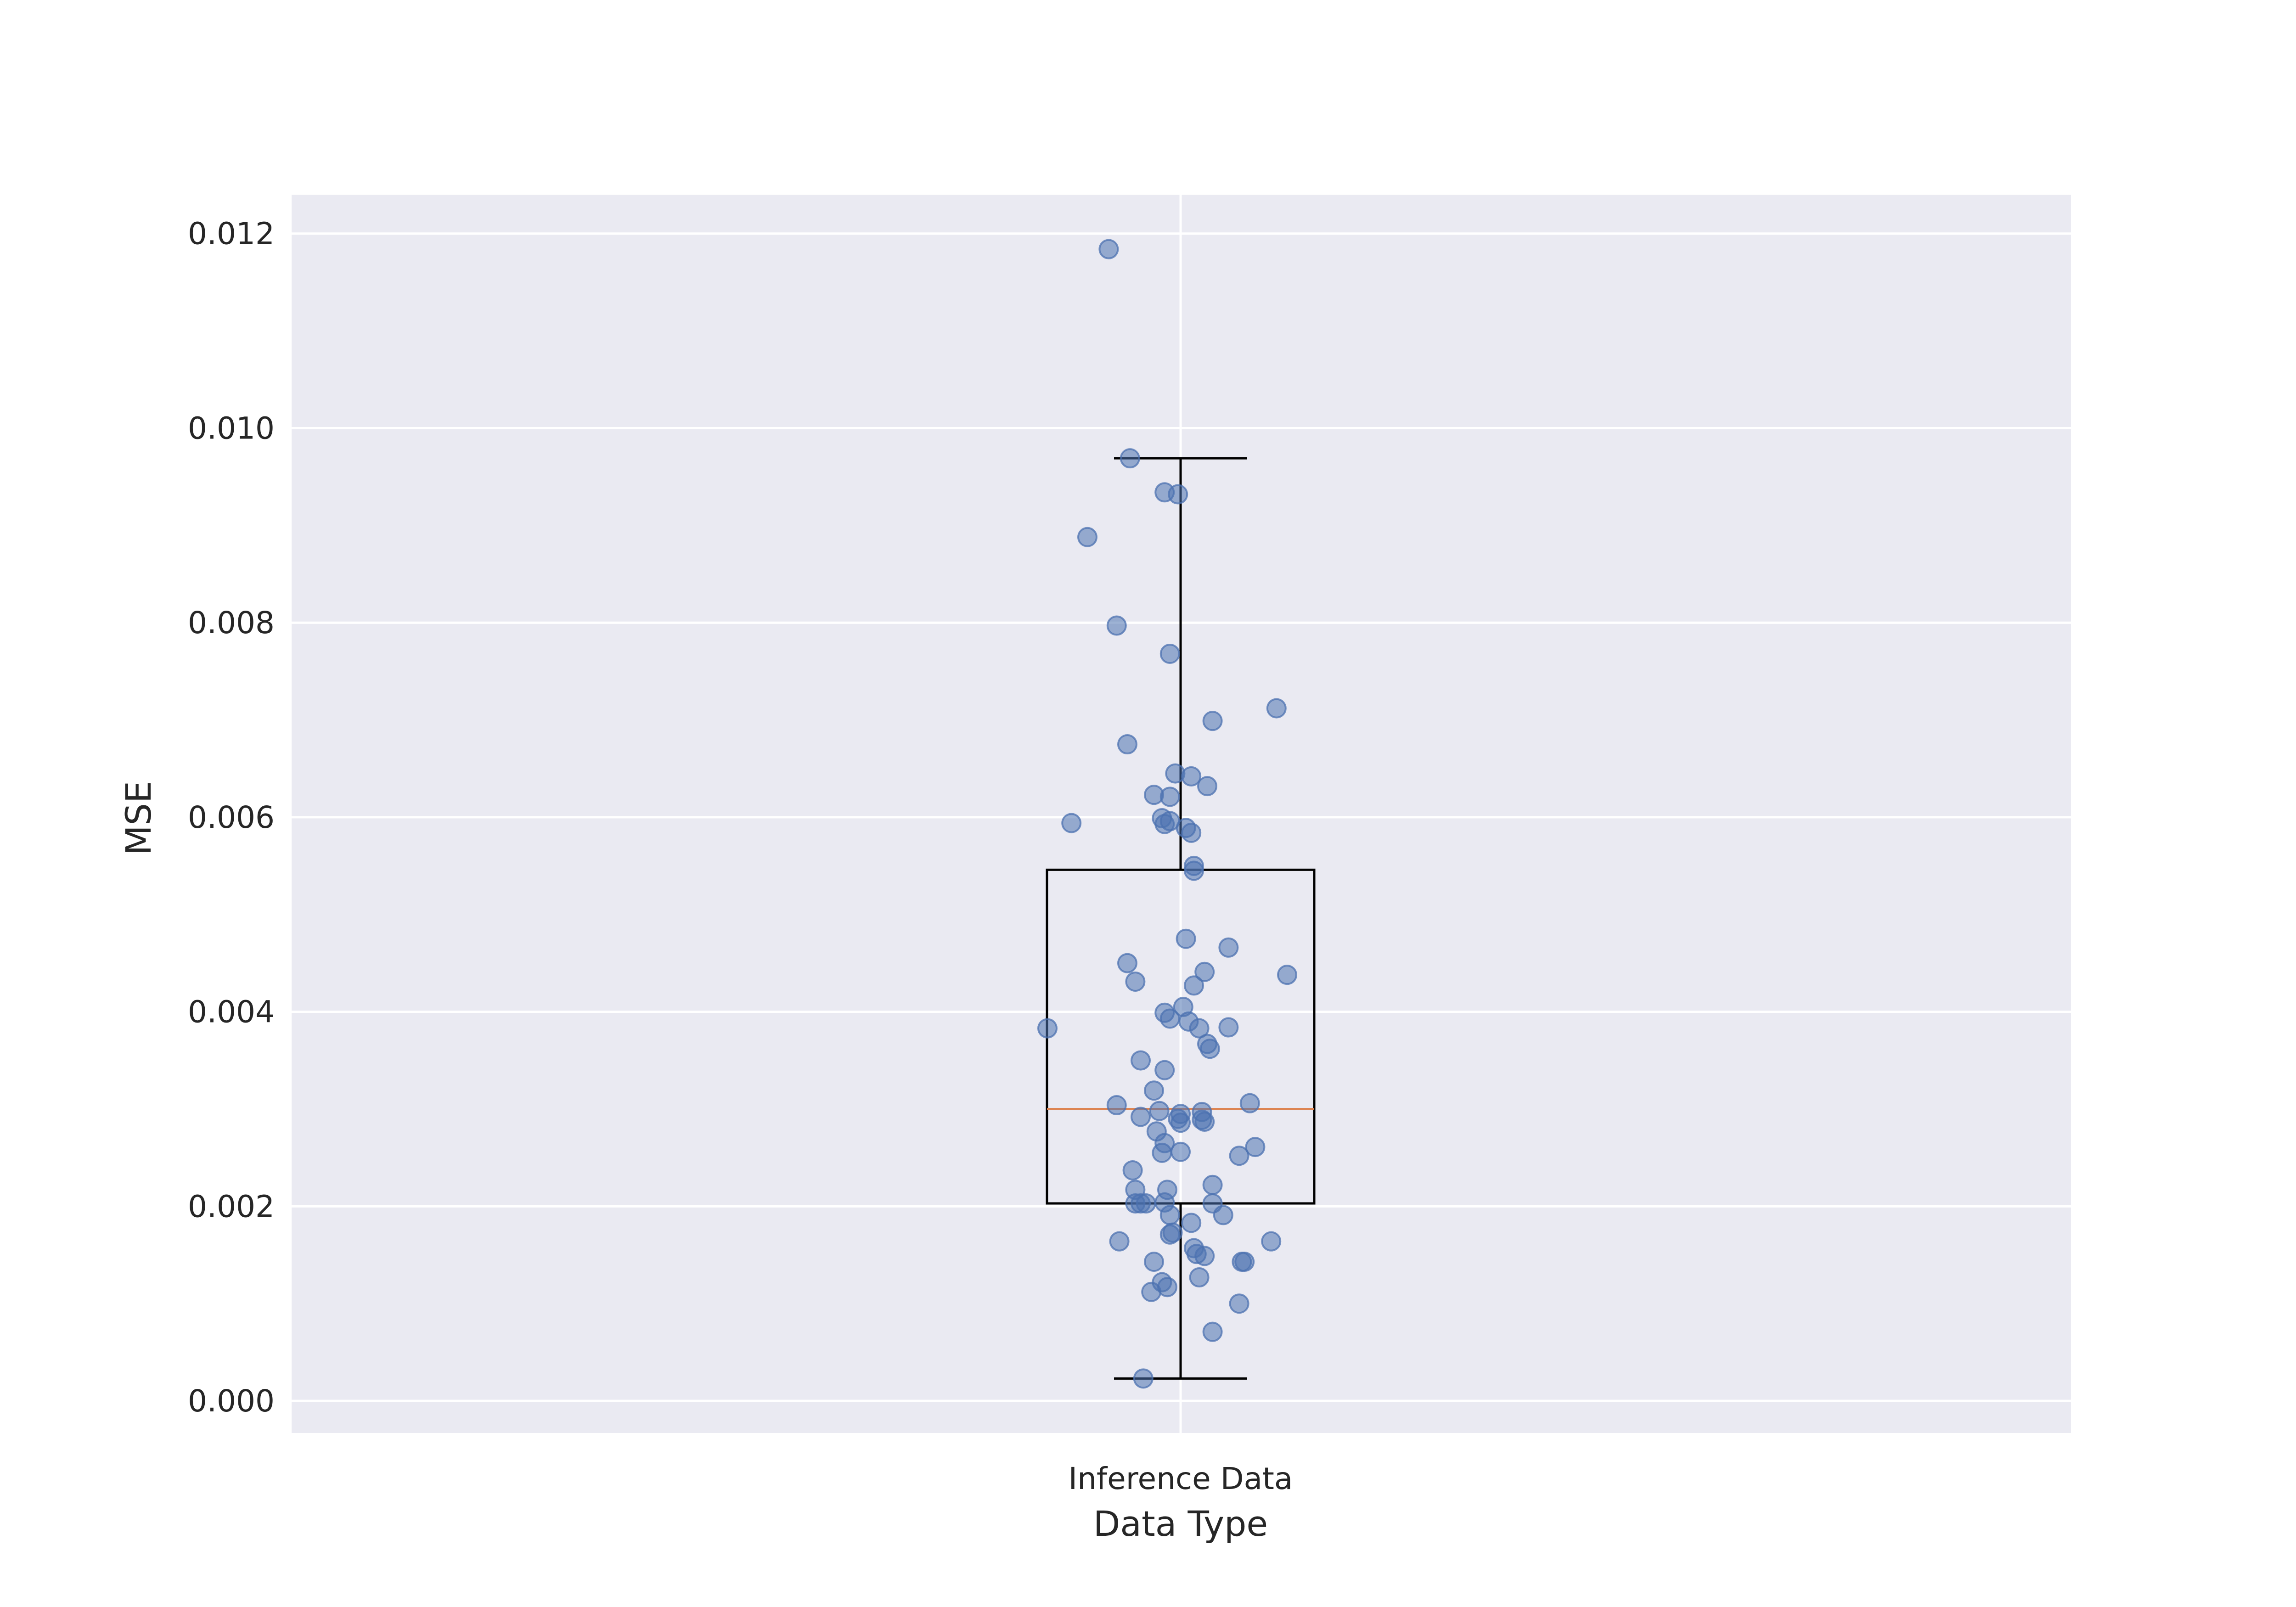 This screenshot has width=2296, height=1607. What do you see at coordinates (138, 818) in the screenshot?
I see `y-axis-label: MSE` at bounding box center [138, 818].